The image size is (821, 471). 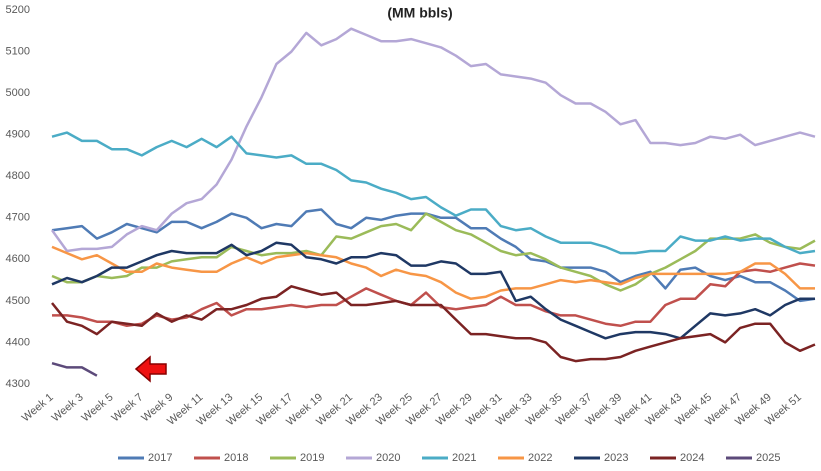 I want to click on x-tick-label: Week 5, so click(x=98, y=407).